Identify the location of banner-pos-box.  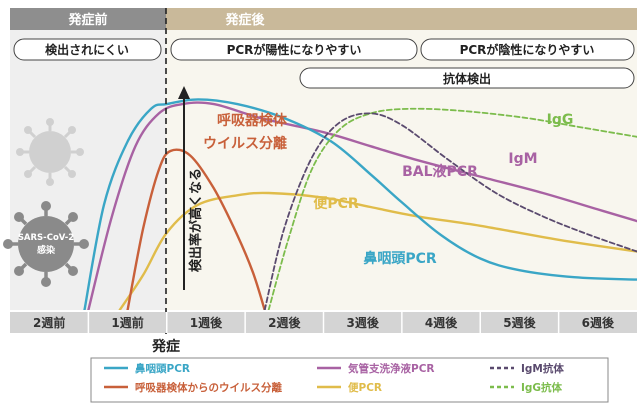
(294, 49).